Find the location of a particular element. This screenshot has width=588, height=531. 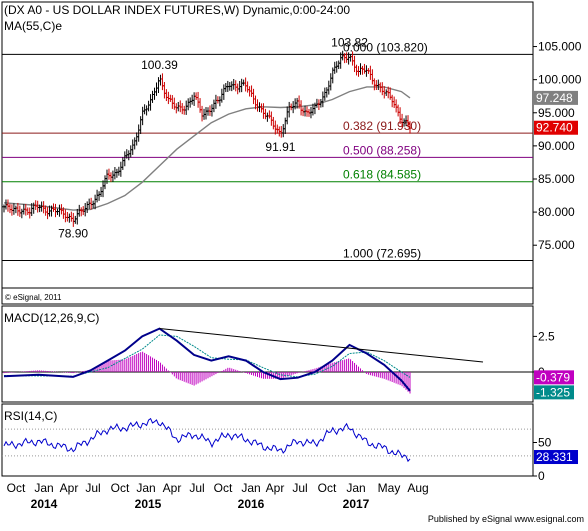

swing-label-1: 100.39 is located at coordinates (159, 65).